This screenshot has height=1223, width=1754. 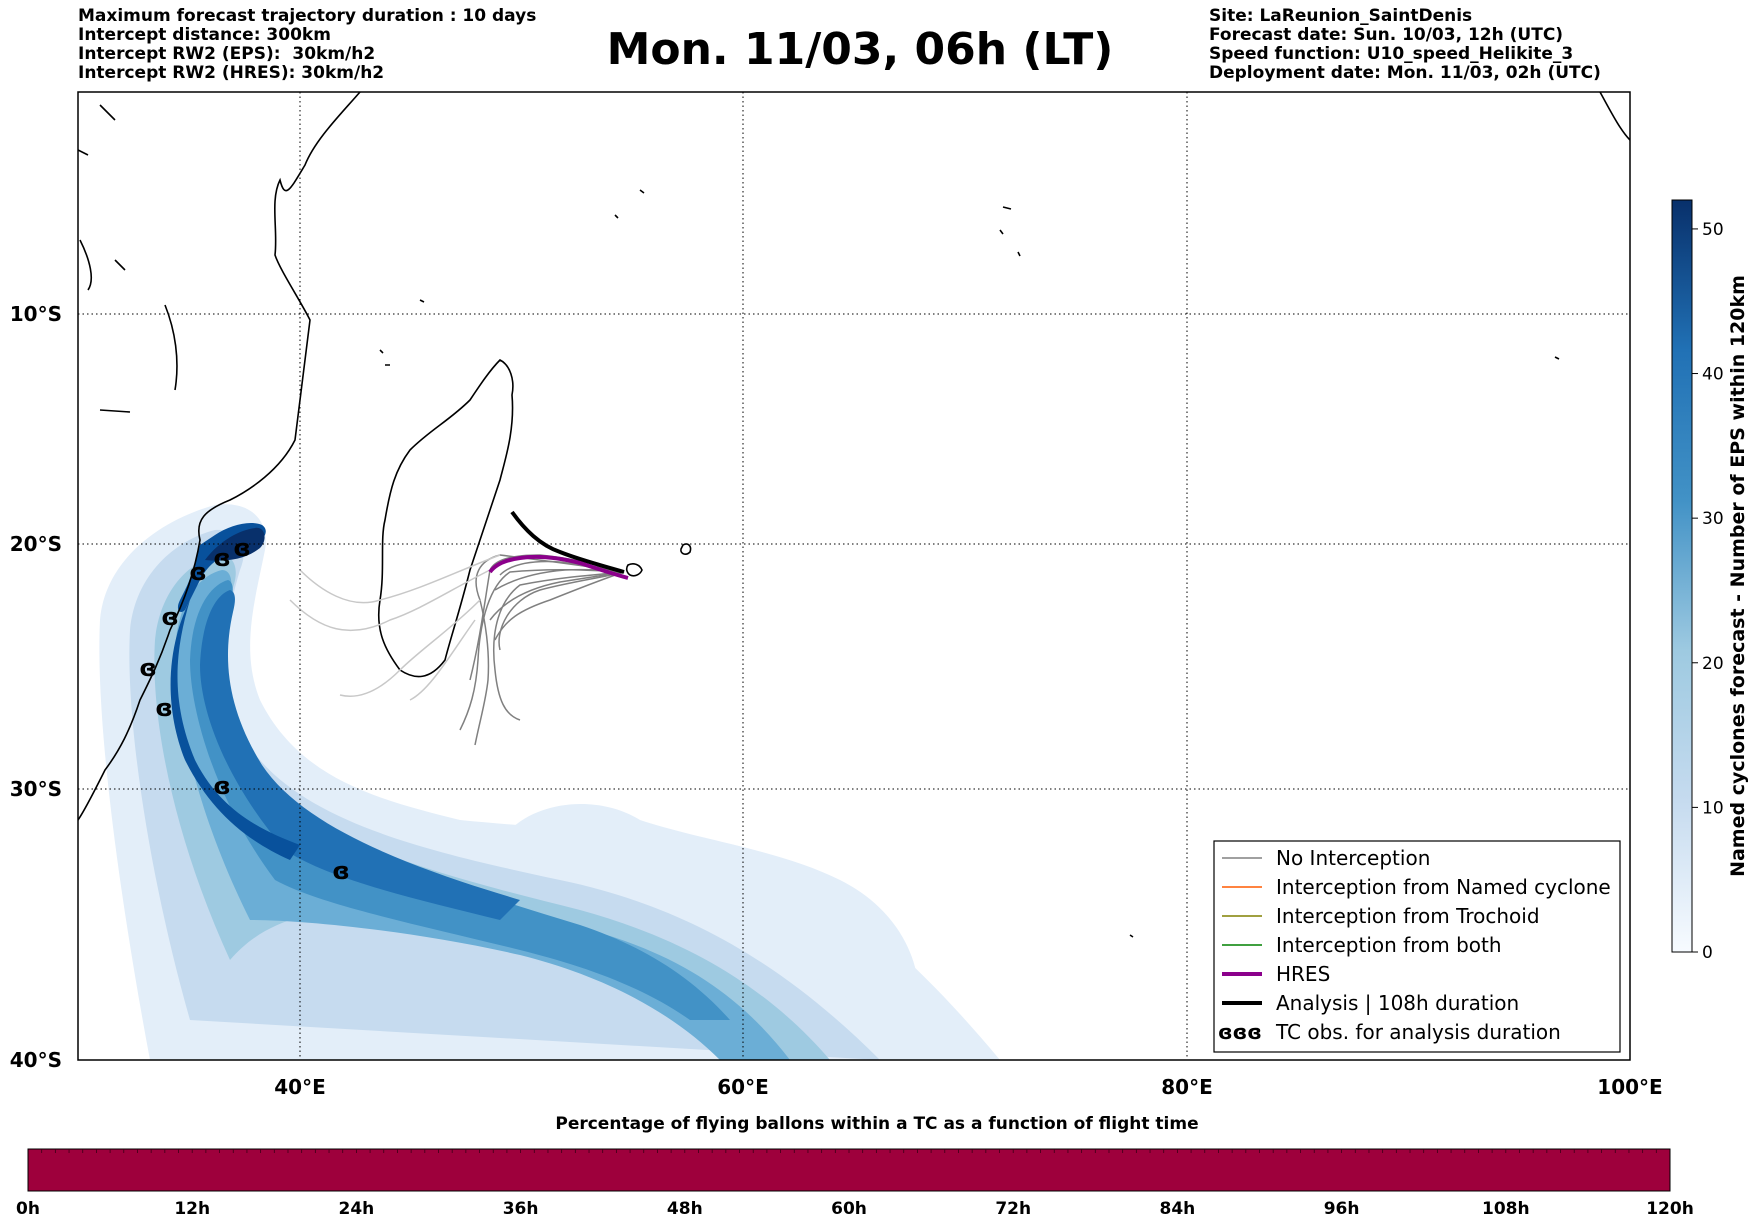 What do you see at coordinates (395, 627) in the screenshot?
I see `outlier-trajectories` at bounding box center [395, 627].